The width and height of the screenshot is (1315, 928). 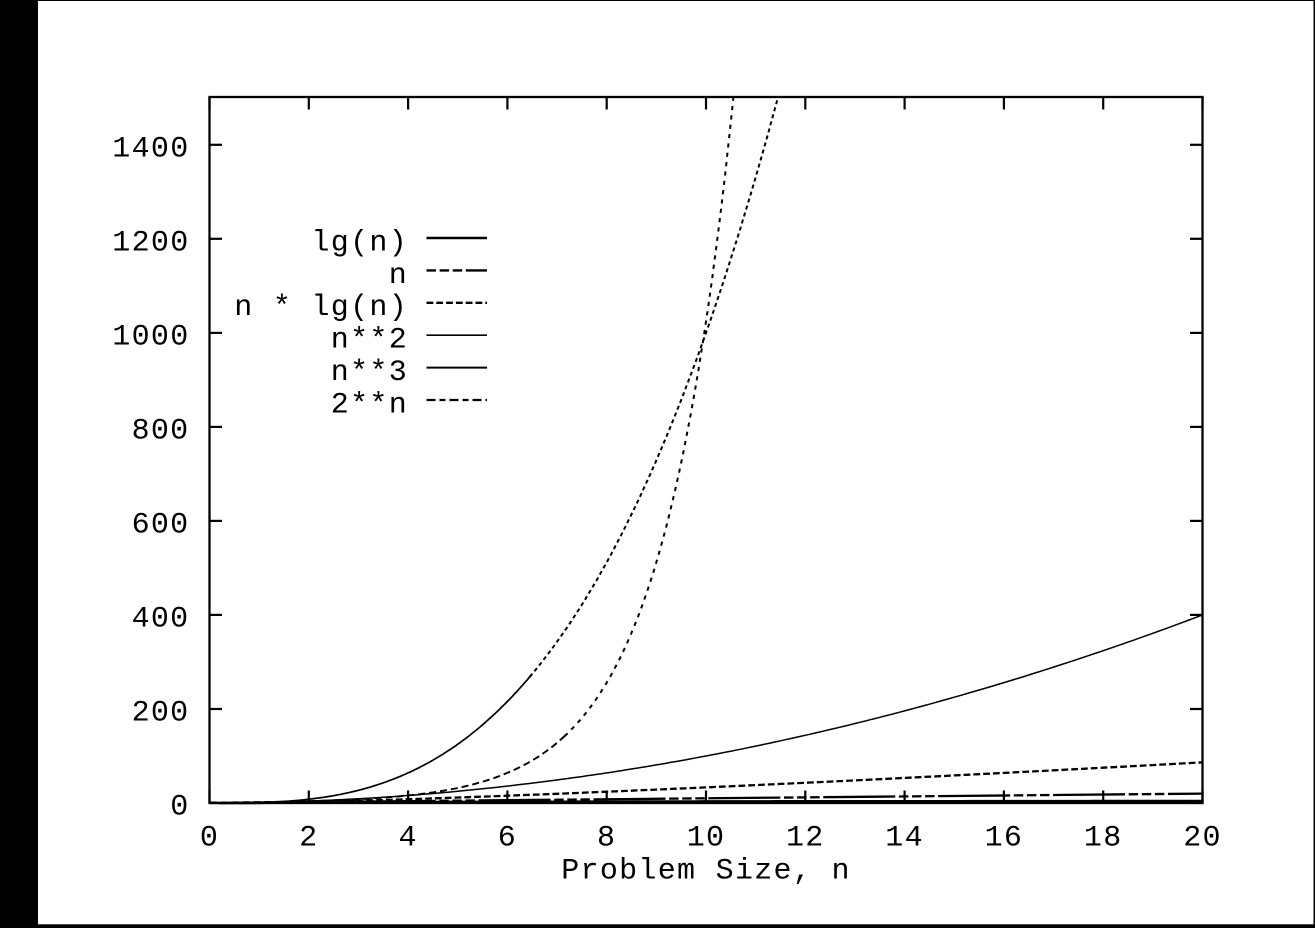 I want to click on svg-text: 14, so click(x=904, y=839).